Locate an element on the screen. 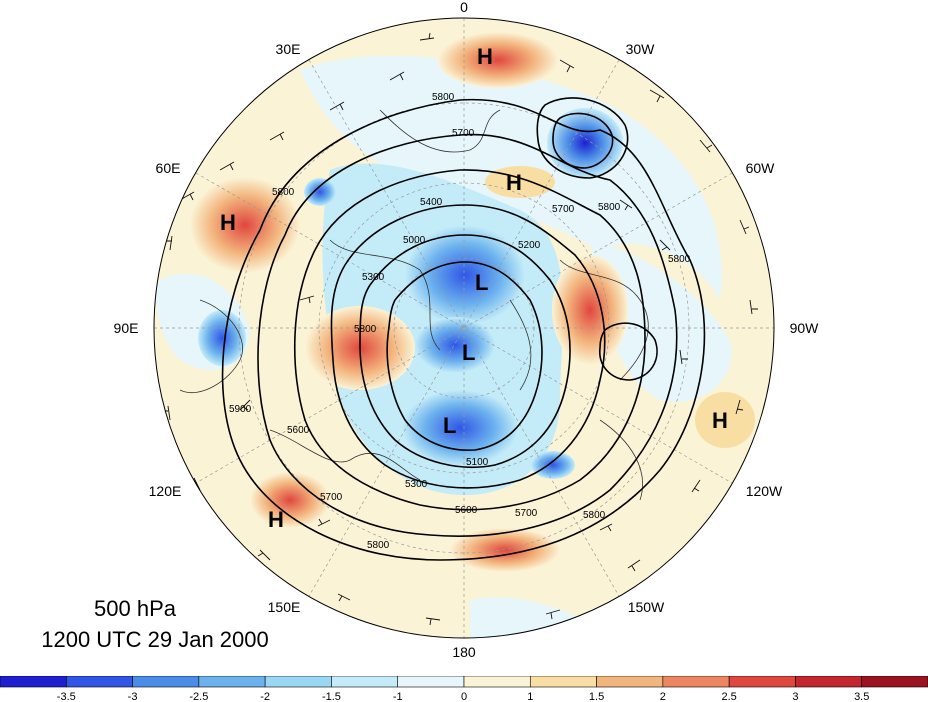 The width and height of the screenshot is (928, 702). colorbar-tick-label: -2 is located at coordinates (265, 696).